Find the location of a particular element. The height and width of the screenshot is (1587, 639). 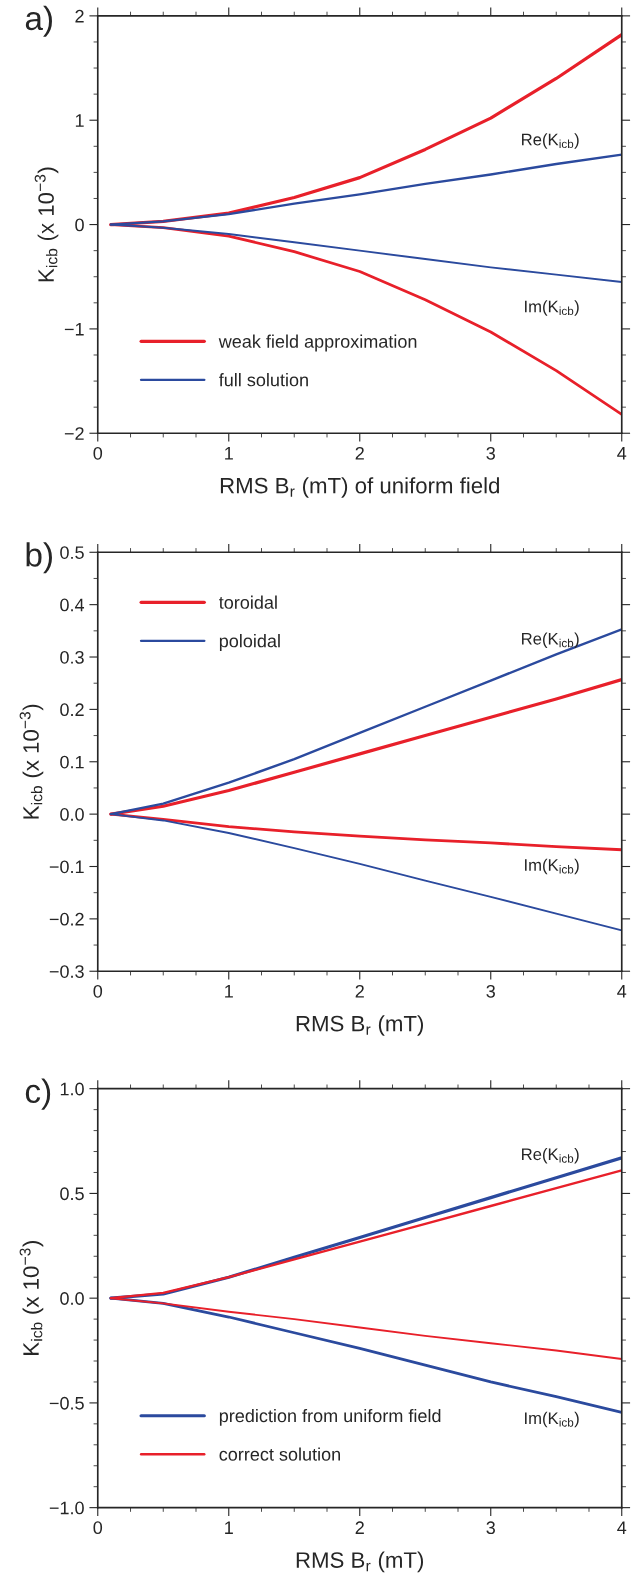

y-tick-label: 1 is located at coordinates (79, 120).